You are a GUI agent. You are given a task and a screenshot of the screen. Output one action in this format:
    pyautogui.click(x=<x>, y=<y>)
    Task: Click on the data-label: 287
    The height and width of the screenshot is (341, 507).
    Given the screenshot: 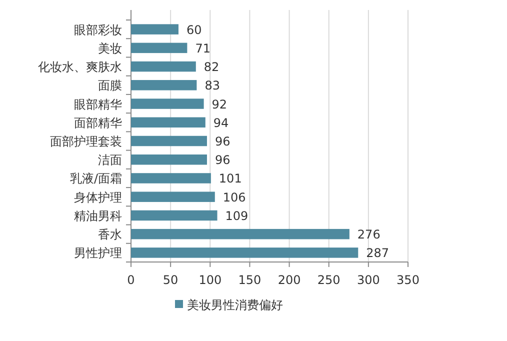 What is the action you would take?
    pyautogui.click(x=378, y=253)
    